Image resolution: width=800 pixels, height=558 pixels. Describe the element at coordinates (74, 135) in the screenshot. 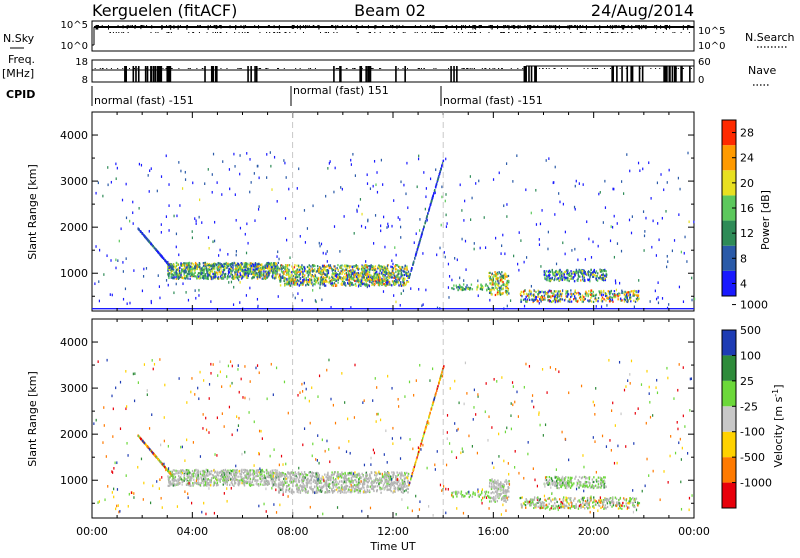

I see `y-tick-label: 4000` at that location.